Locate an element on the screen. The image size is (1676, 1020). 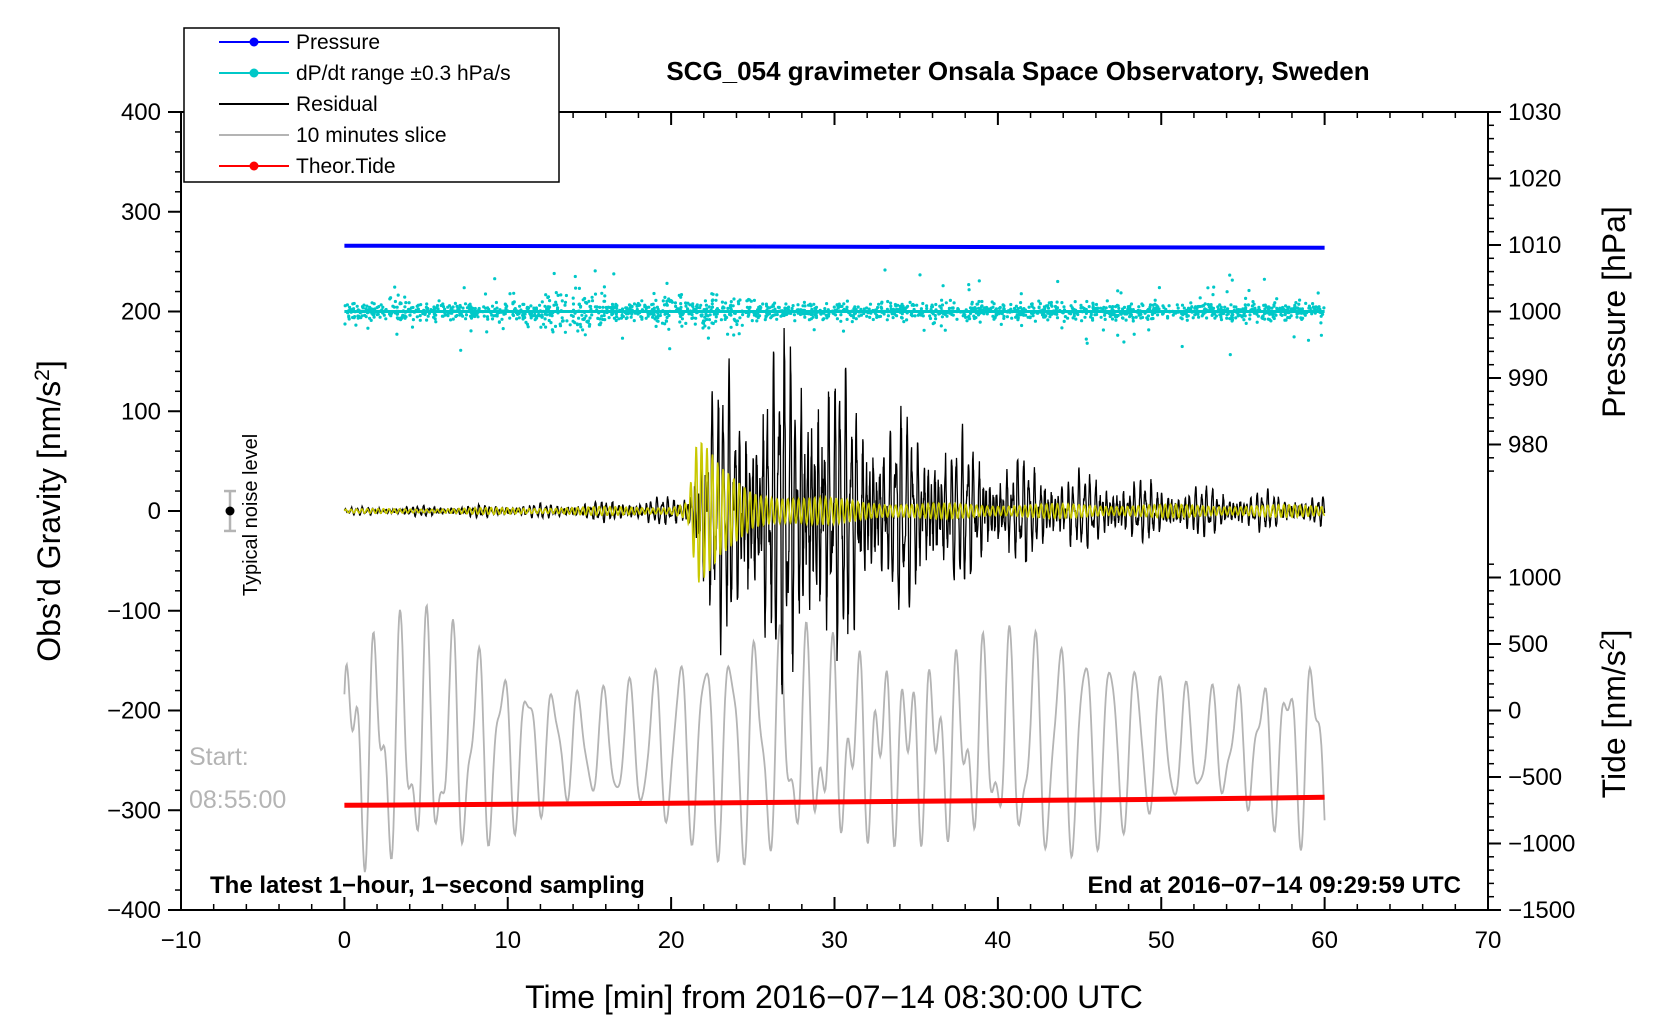
y-tick-label: −100 is located at coordinates (134, 611).